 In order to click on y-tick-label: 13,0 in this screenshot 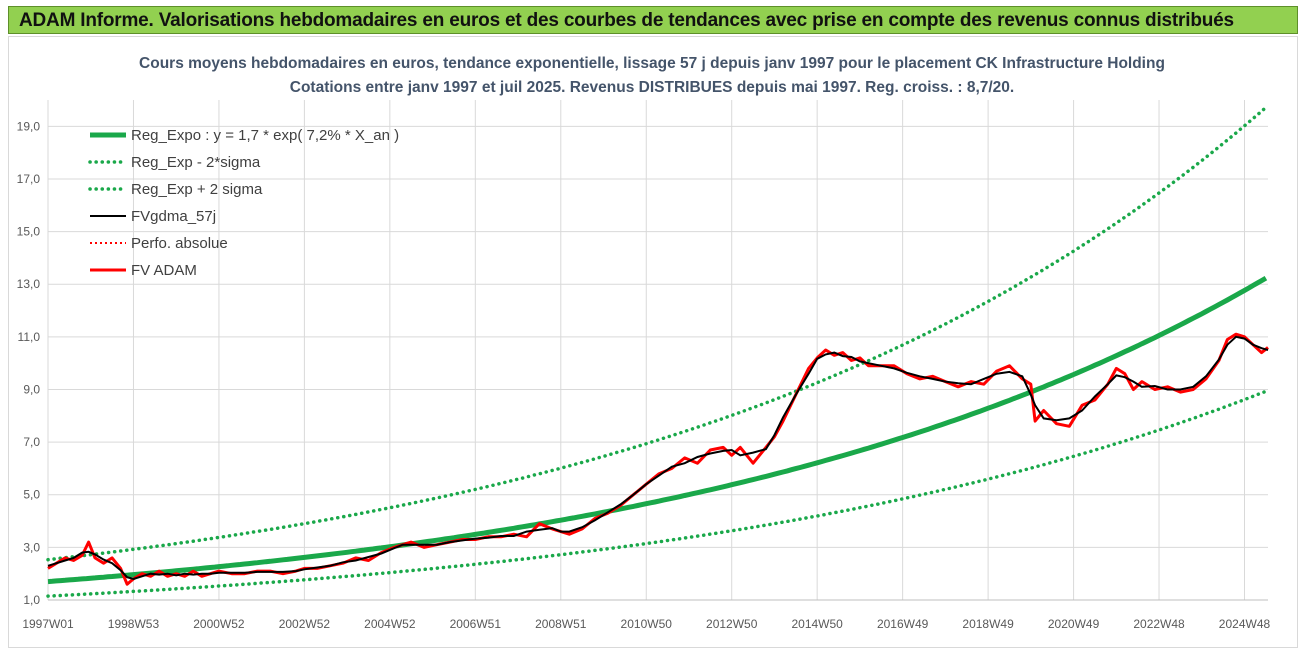, I will do `click(29, 284)`.